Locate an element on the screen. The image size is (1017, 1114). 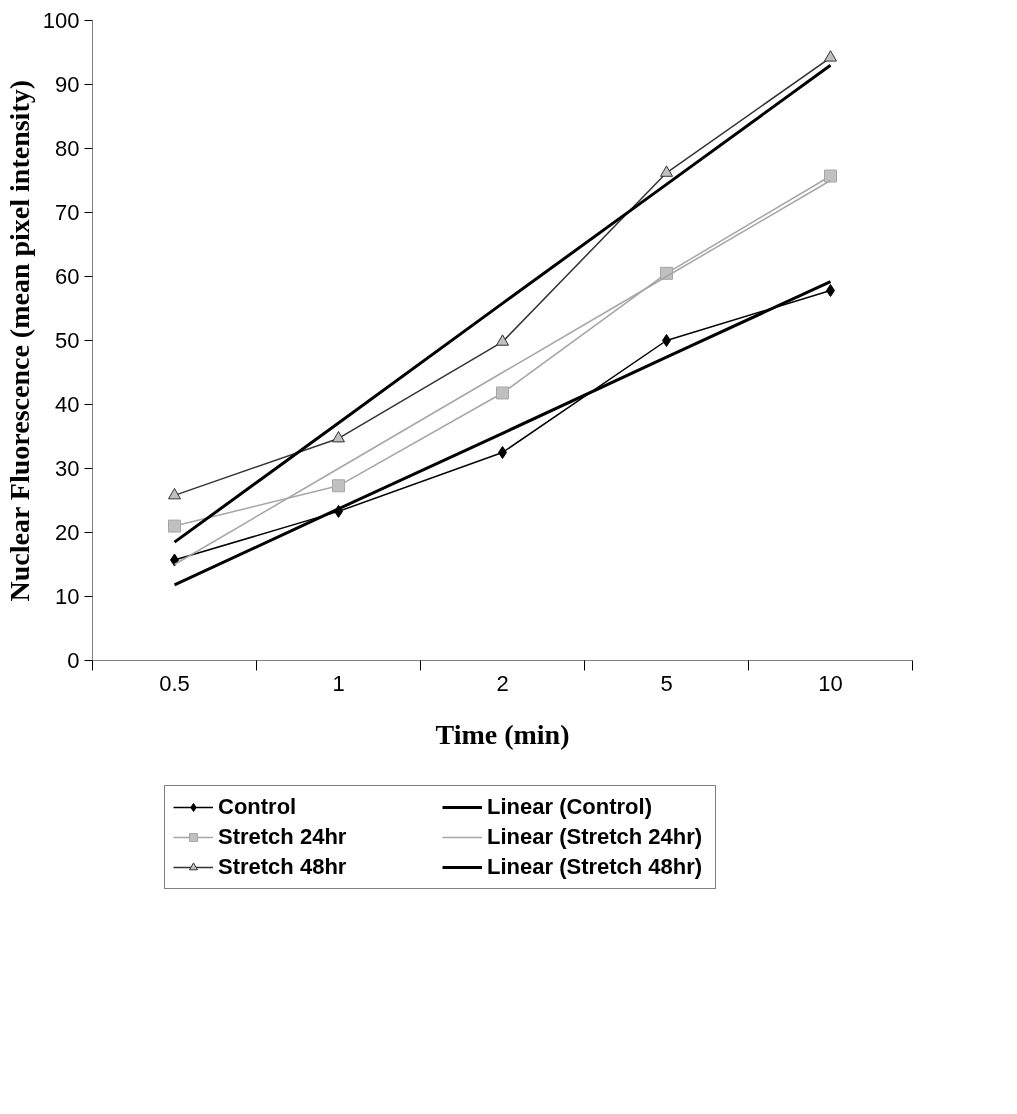
legend-label: Control is located at coordinates (258, 807).